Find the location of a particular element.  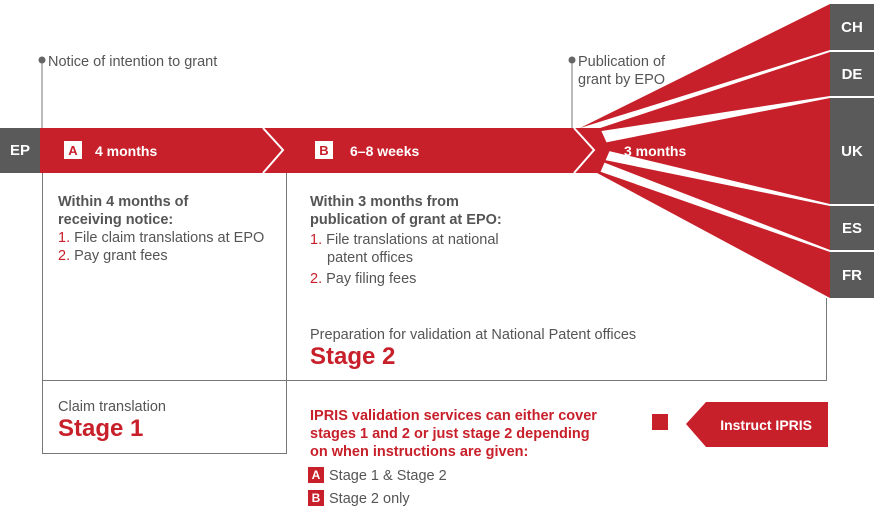

stage2-heading-line2: publication of grant at EPO: is located at coordinates (406, 220).